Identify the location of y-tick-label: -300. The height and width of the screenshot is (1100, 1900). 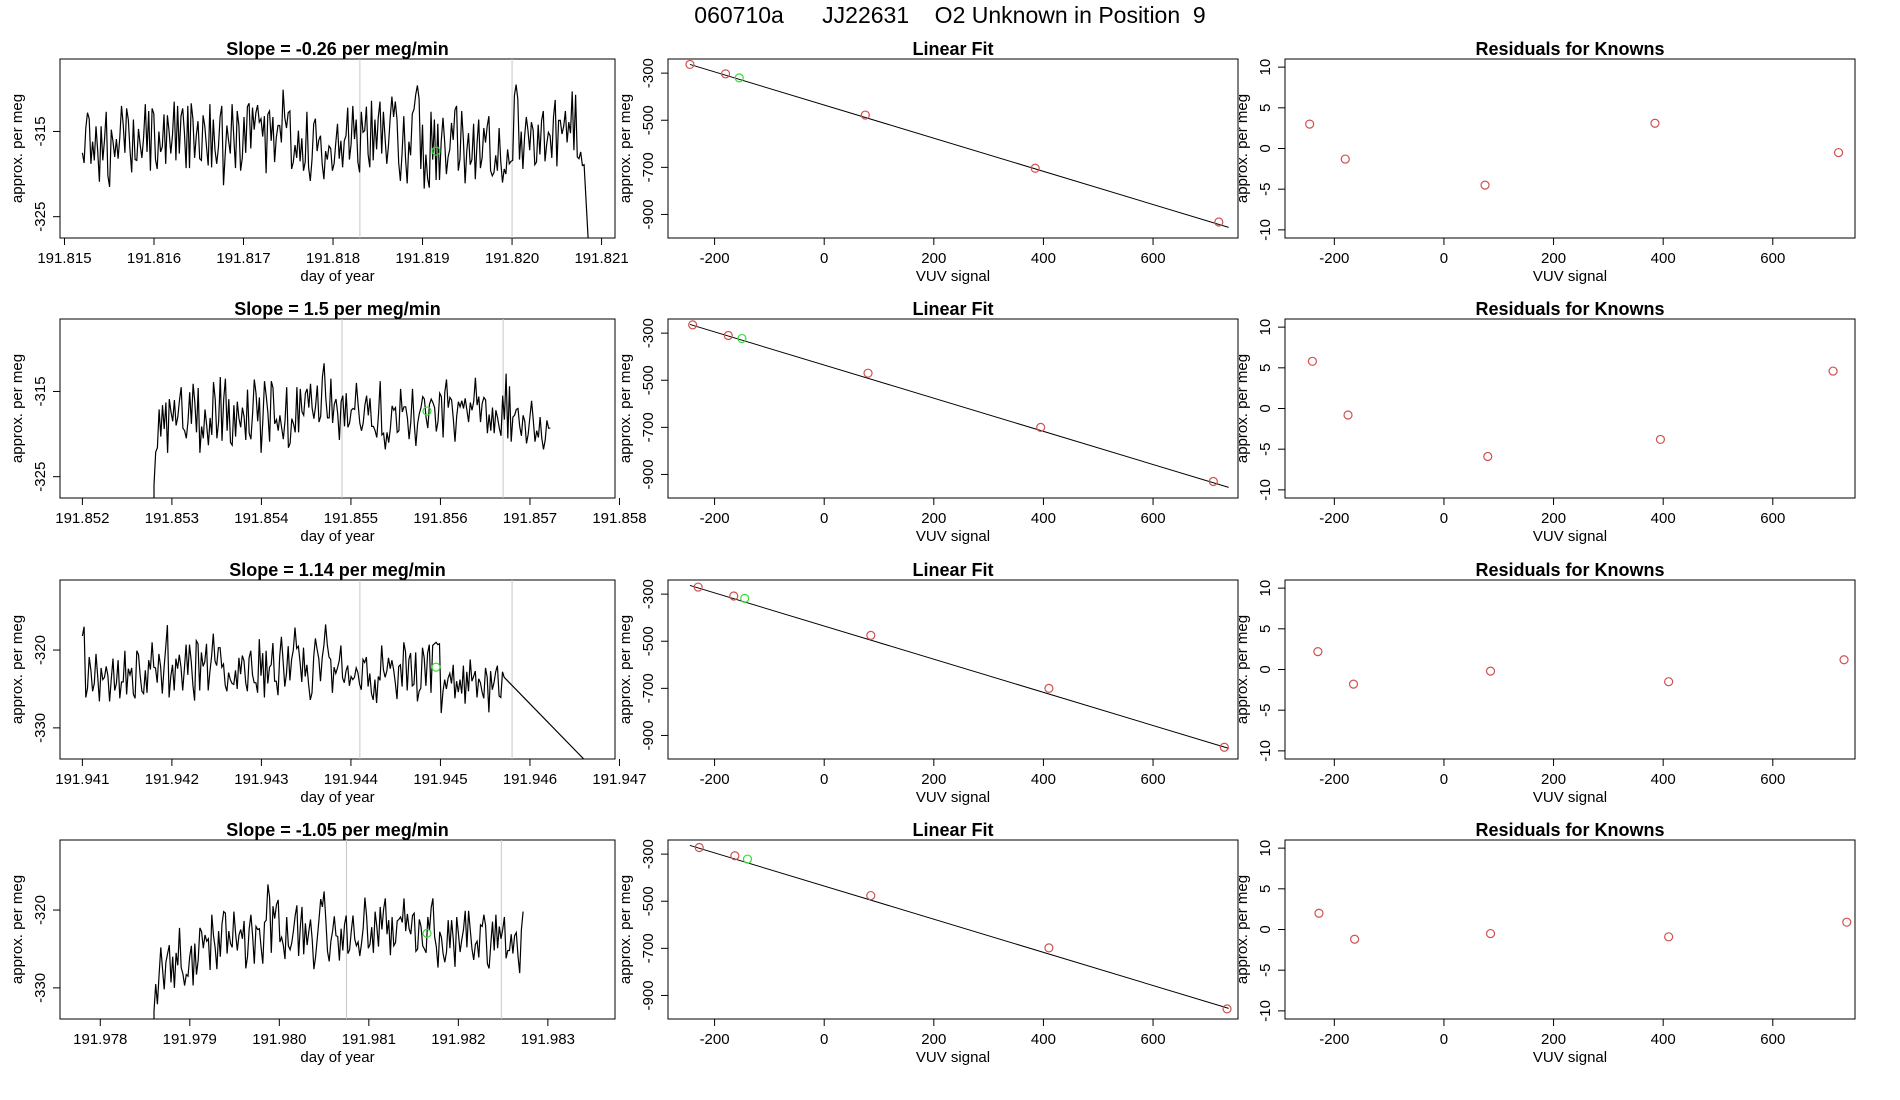
(648, 594).